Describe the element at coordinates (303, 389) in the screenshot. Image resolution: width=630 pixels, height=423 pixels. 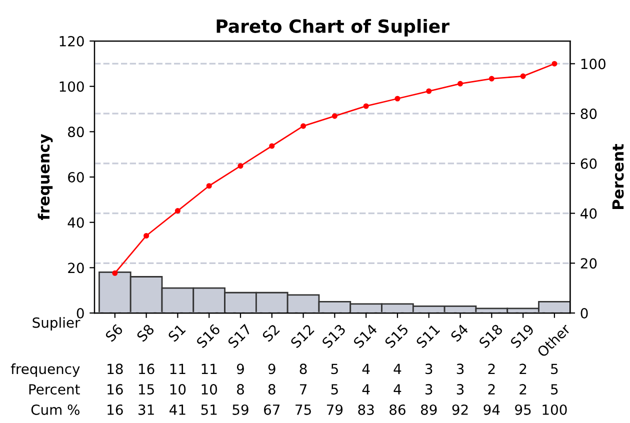
I see `text: 7` at that location.